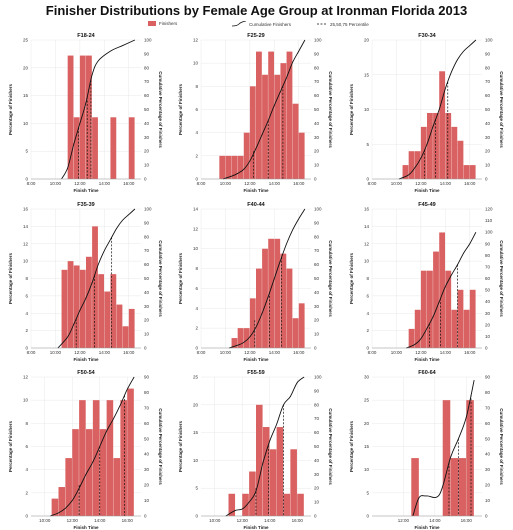 This screenshot has height=530, width=513. I want to click on panel-title: F18-24, so click(86, 36).